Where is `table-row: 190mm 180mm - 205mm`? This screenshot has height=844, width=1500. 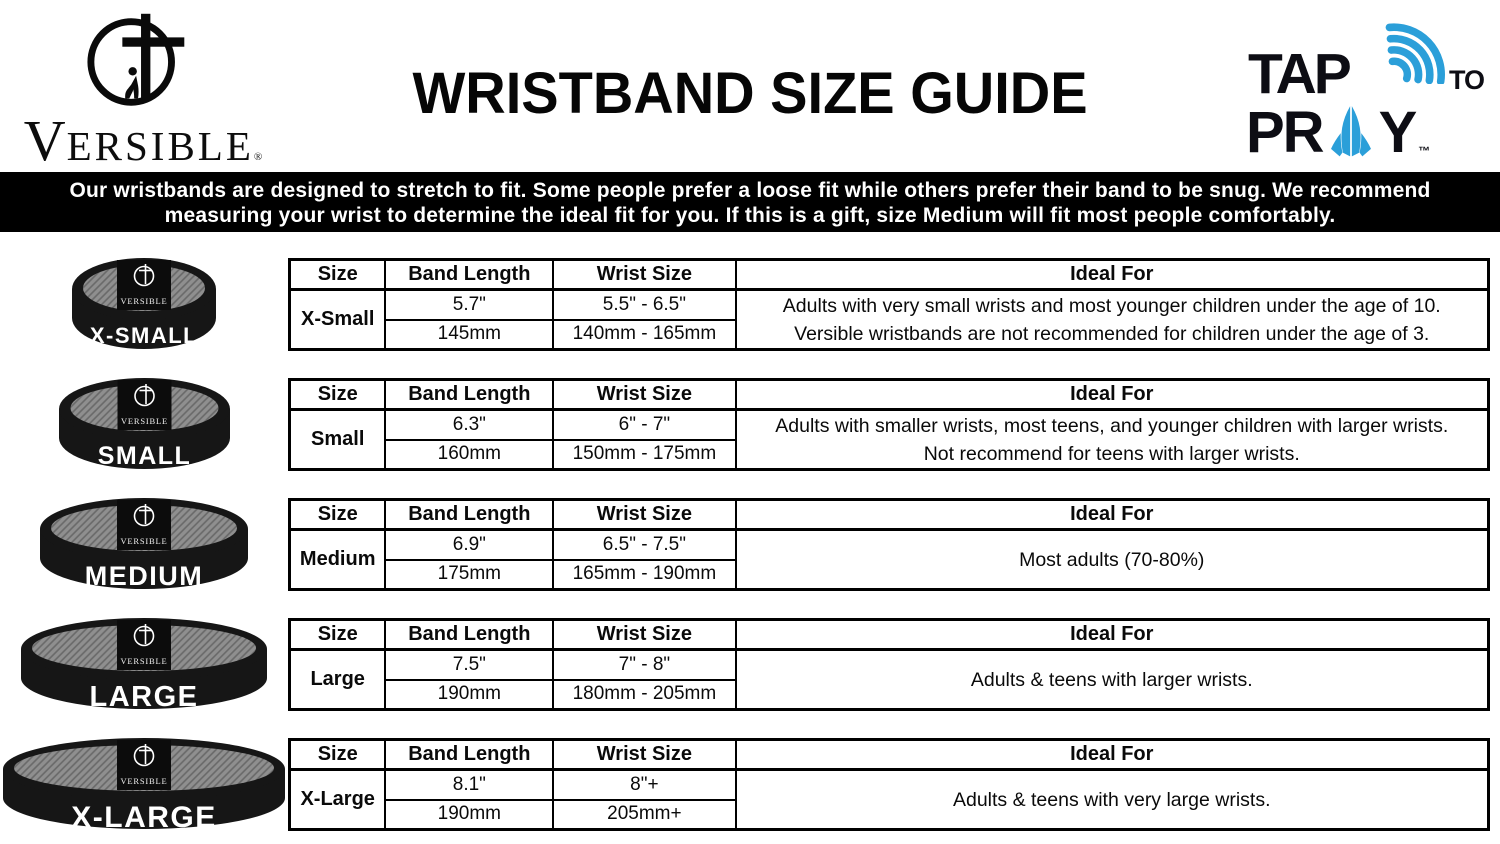 table-row: 190mm 180mm - 205mm is located at coordinates (889, 694).